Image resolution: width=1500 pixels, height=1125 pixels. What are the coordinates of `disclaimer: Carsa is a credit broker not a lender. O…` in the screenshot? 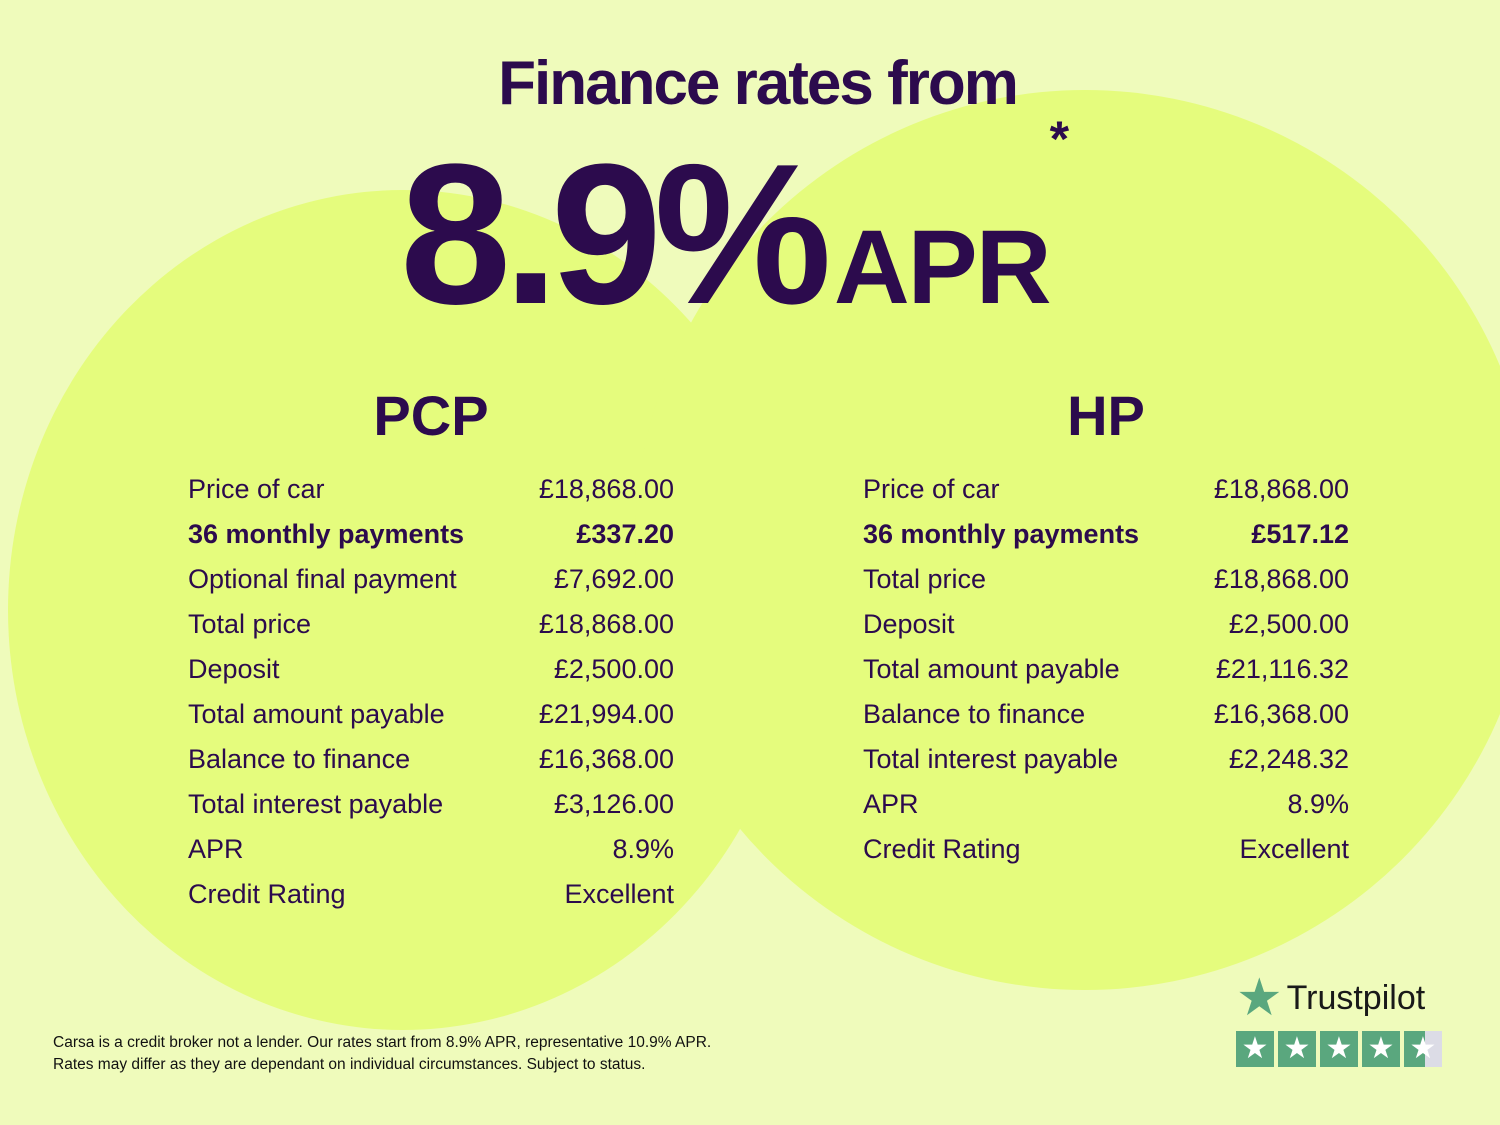 It's located at (382, 1054).